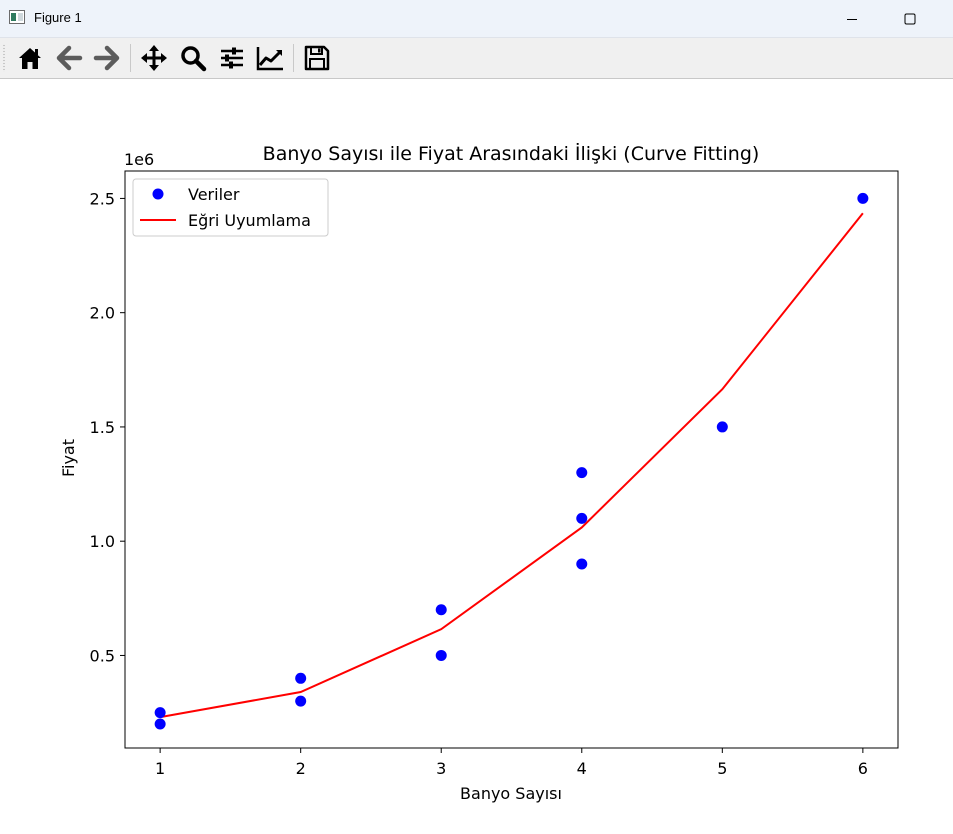 The image size is (953, 834). I want to click on home-icon, so click(30, 58).